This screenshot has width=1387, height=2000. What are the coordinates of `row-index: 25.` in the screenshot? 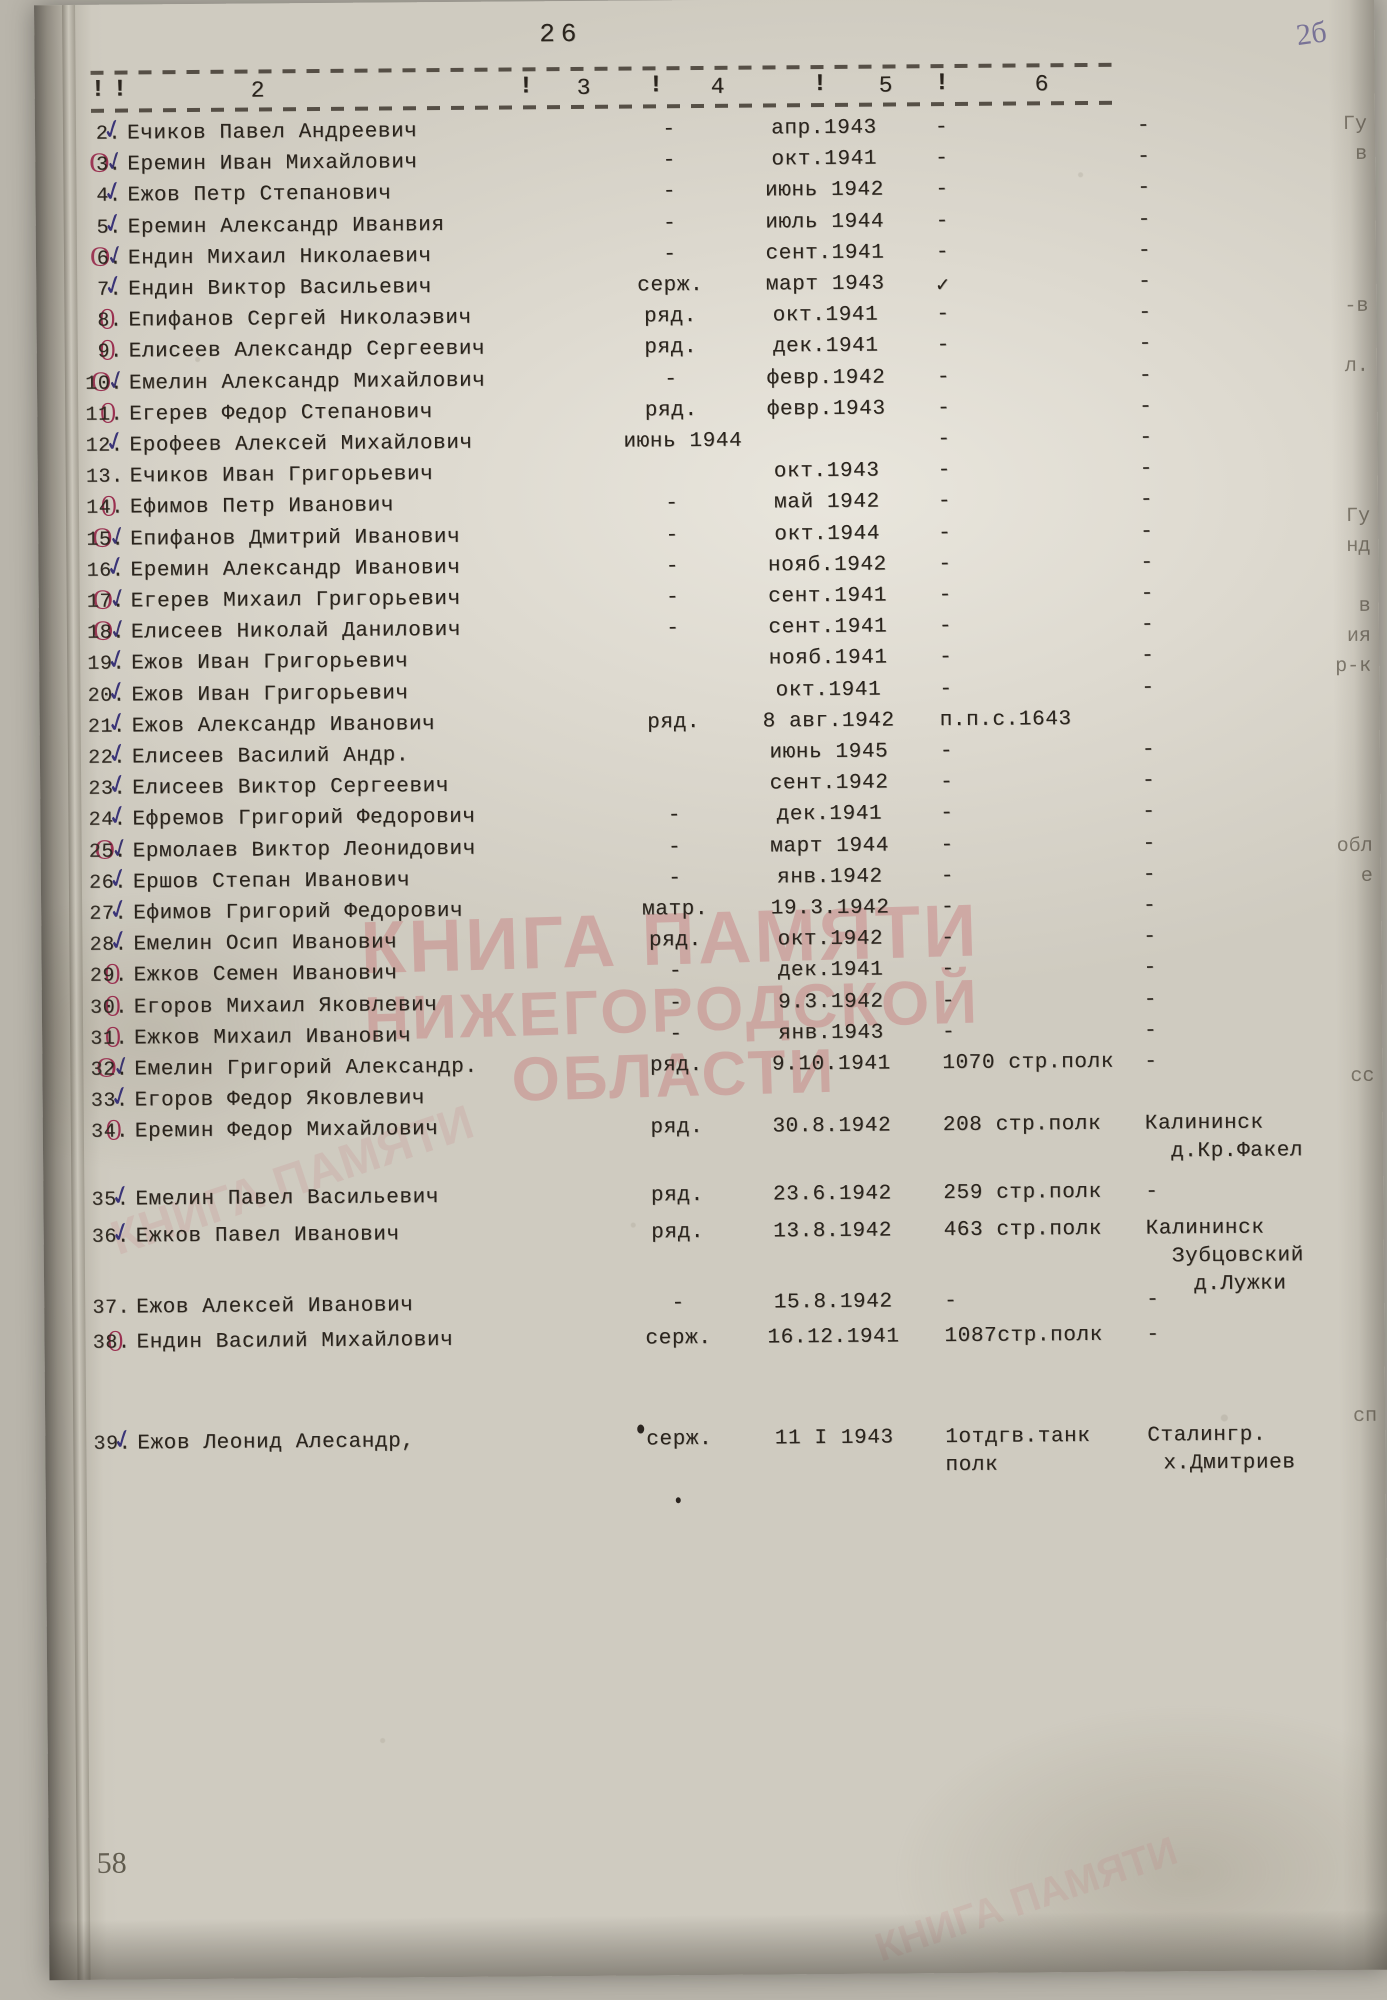 It's located at (107, 852).